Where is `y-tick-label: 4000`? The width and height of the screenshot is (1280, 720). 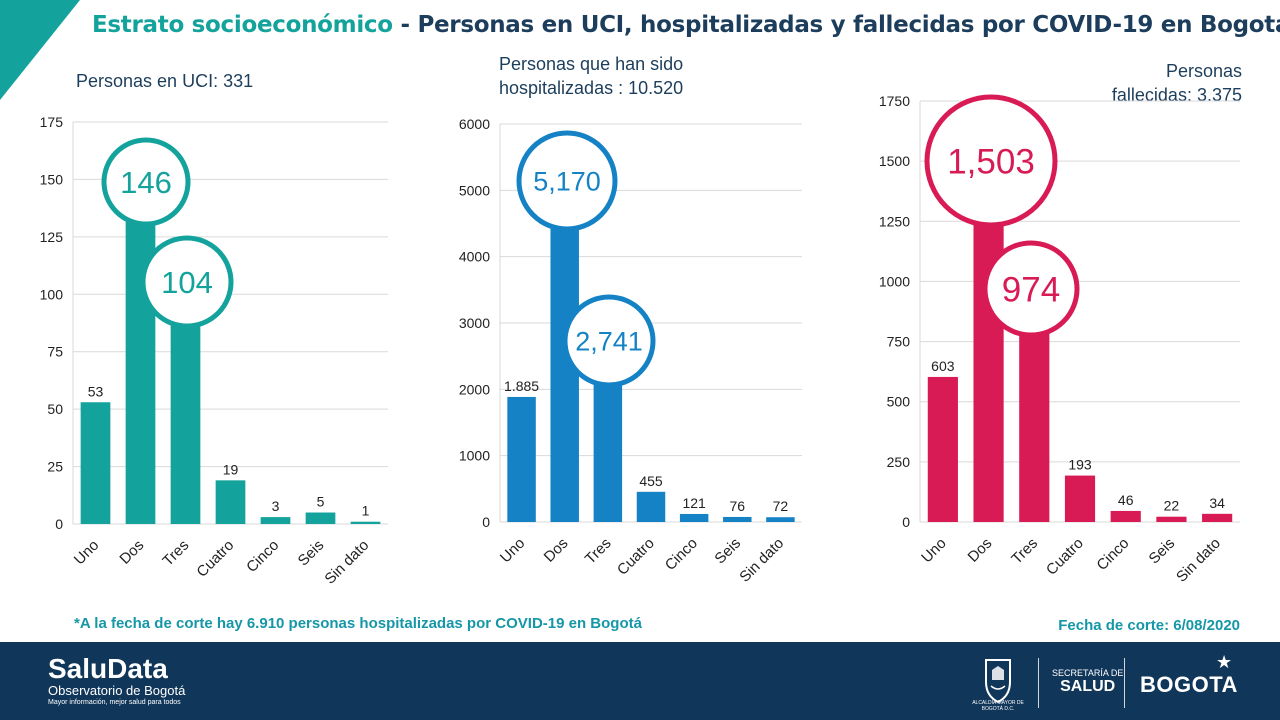 y-tick-label: 4000 is located at coordinates (474, 257).